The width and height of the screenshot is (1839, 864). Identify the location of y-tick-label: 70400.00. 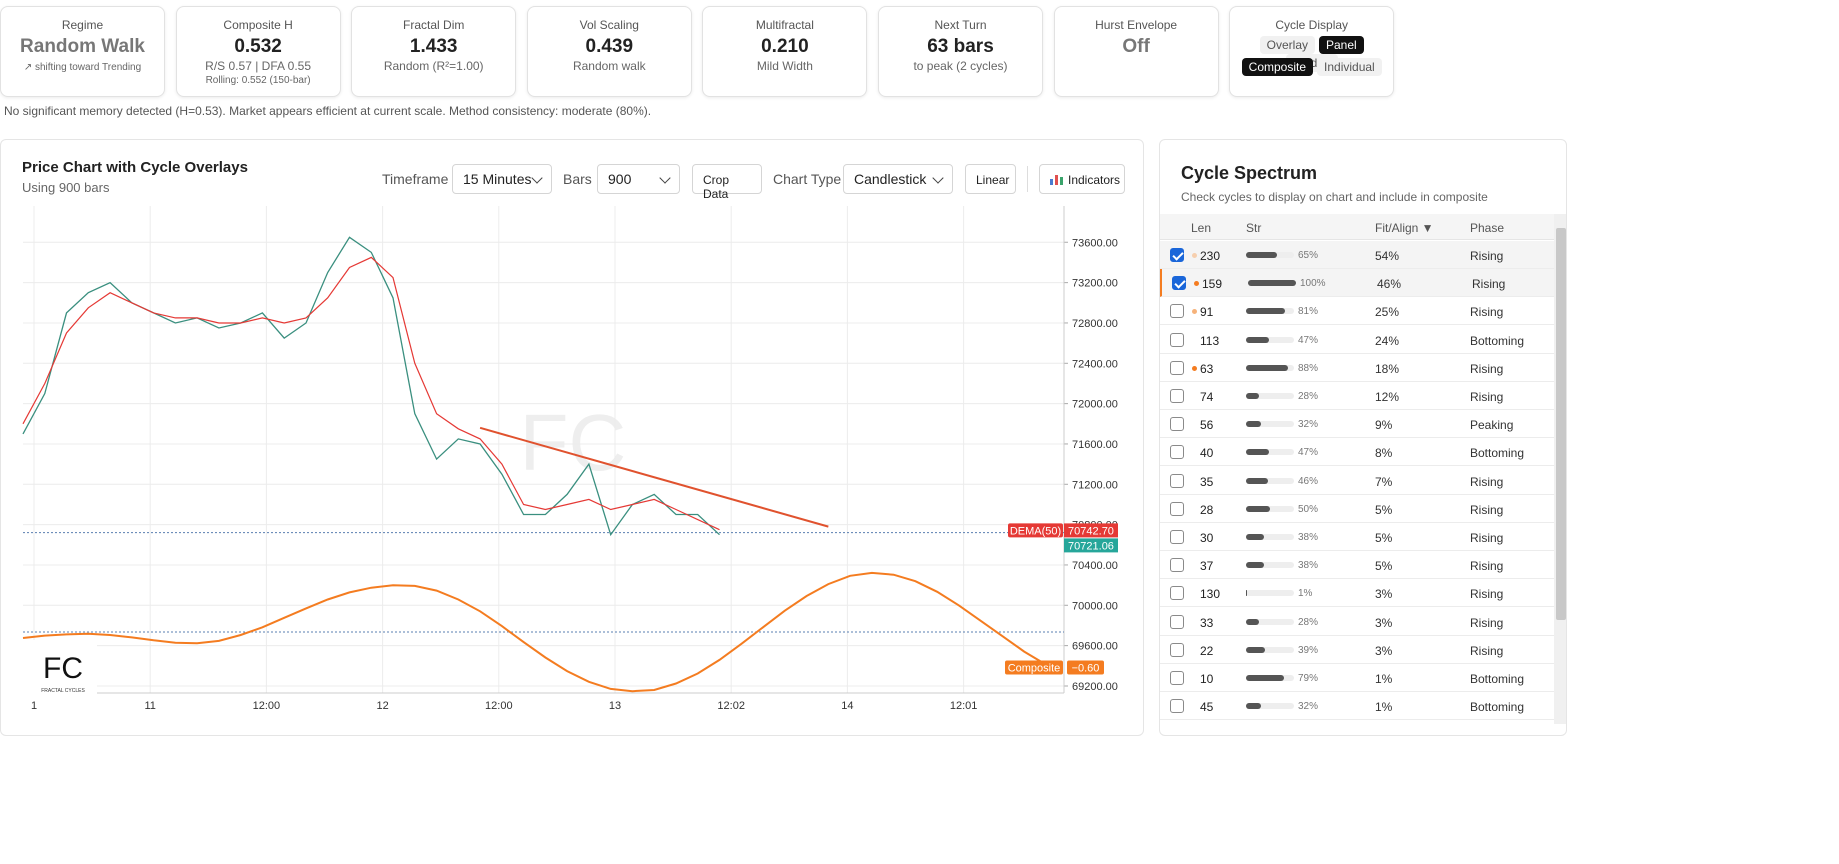
(1095, 566).